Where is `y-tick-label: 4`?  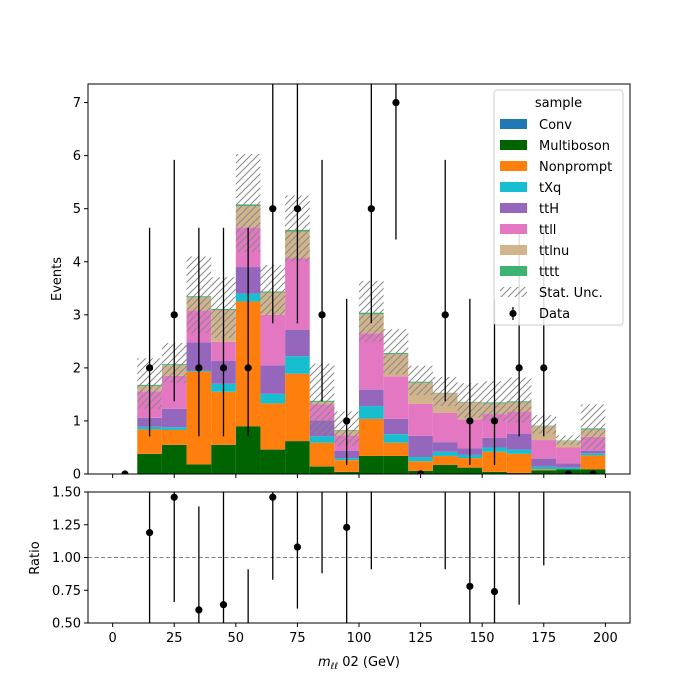
y-tick-label: 4 is located at coordinates (77, 262).